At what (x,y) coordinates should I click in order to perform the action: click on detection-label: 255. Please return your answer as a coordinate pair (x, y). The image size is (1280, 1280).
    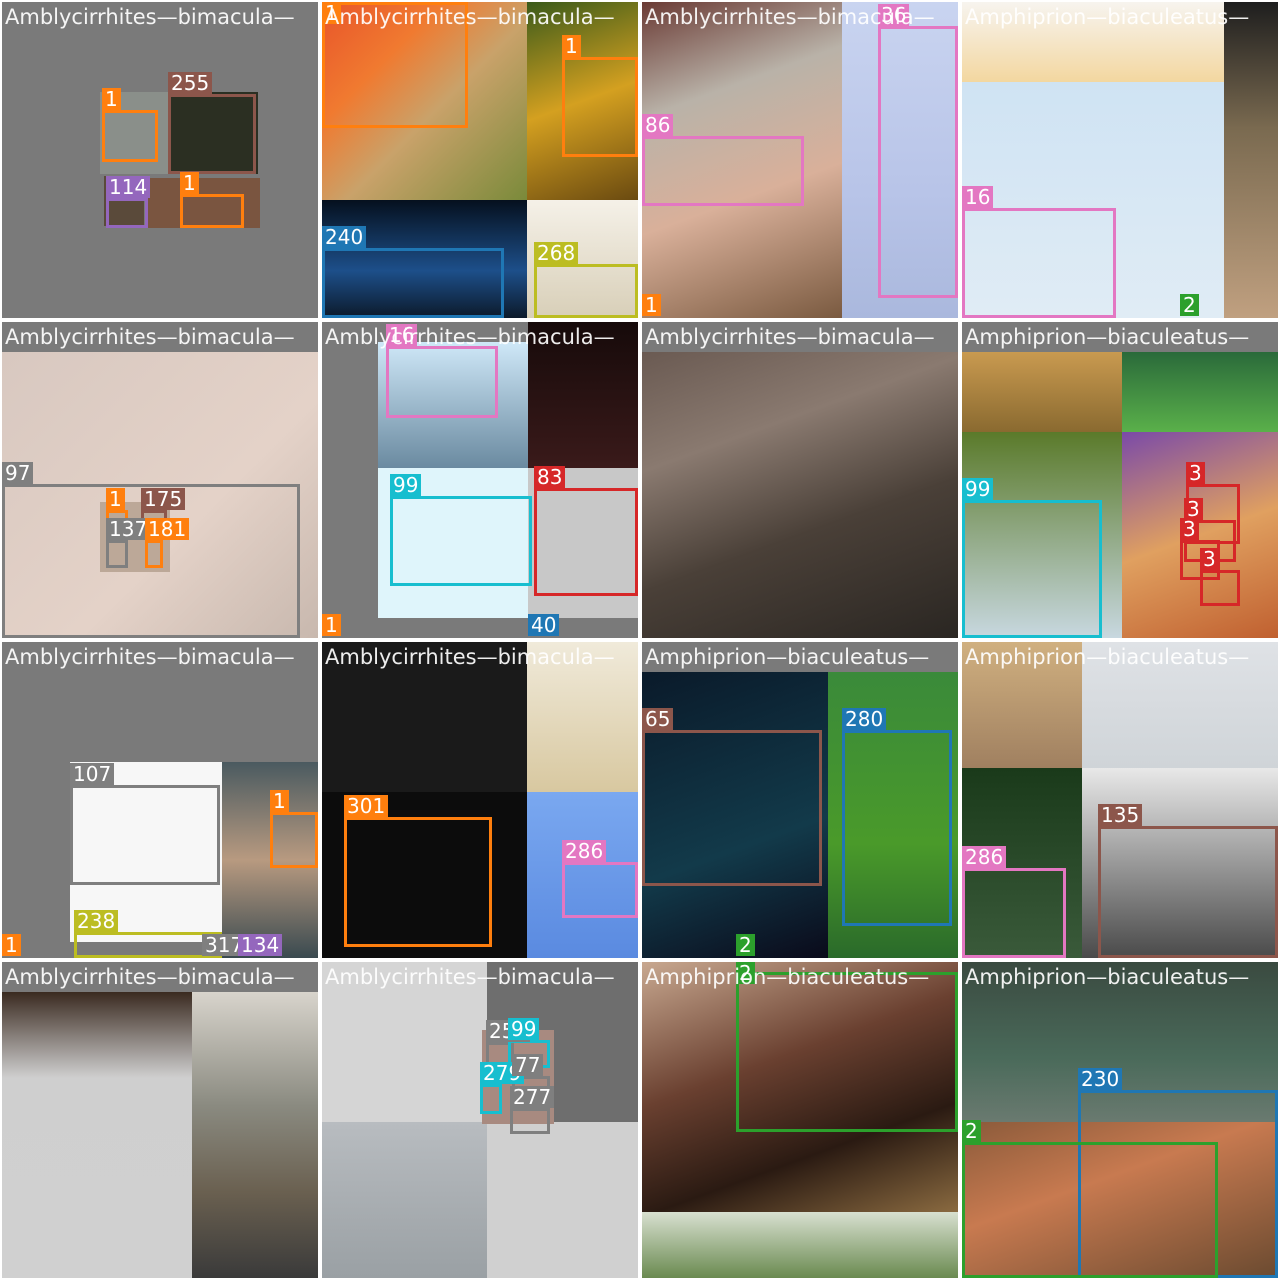
    Looking at the image, I should click on (190, 83).